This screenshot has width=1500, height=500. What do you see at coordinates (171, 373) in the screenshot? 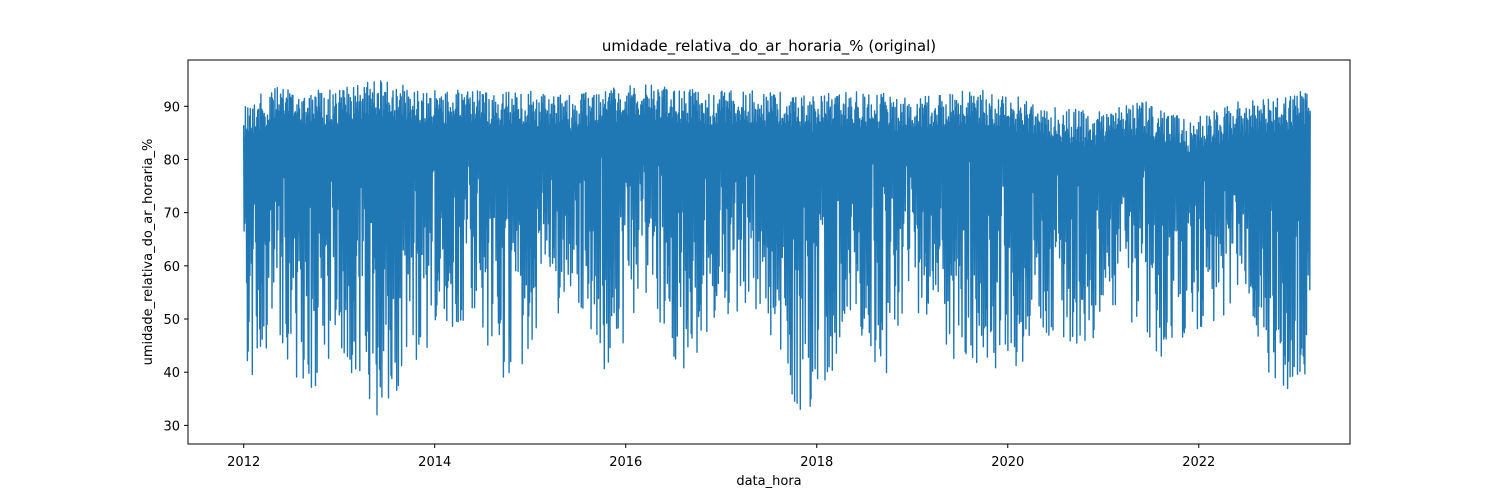
I see `y-tick-label: 40` at bounding box center [171, 373].